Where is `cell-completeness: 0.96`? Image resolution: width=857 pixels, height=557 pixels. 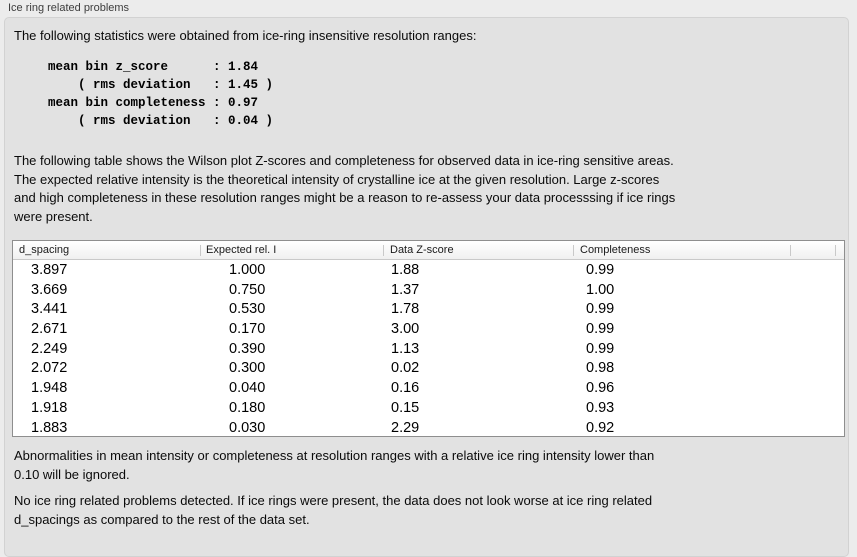
cell-completeness: 0.96 is located at coordinates (600, 388).